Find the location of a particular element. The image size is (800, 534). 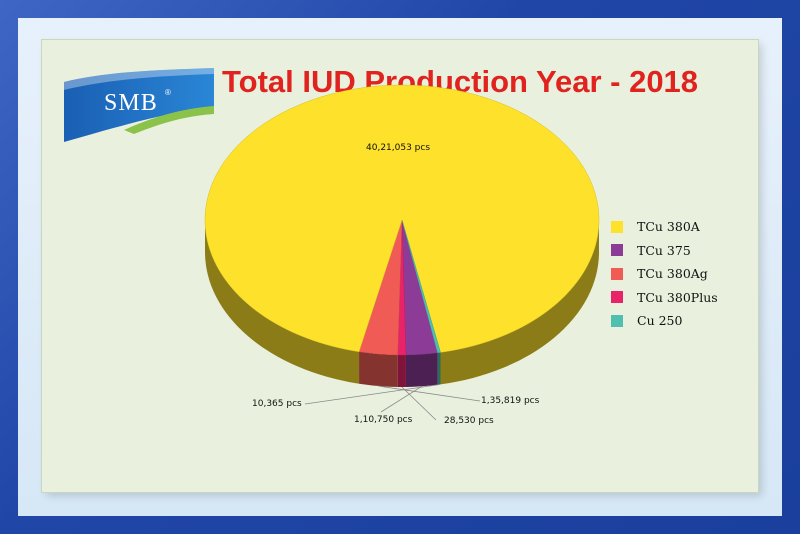

legend-item-tcu-380a: TCu 380A is located at coordinates (664, 227).